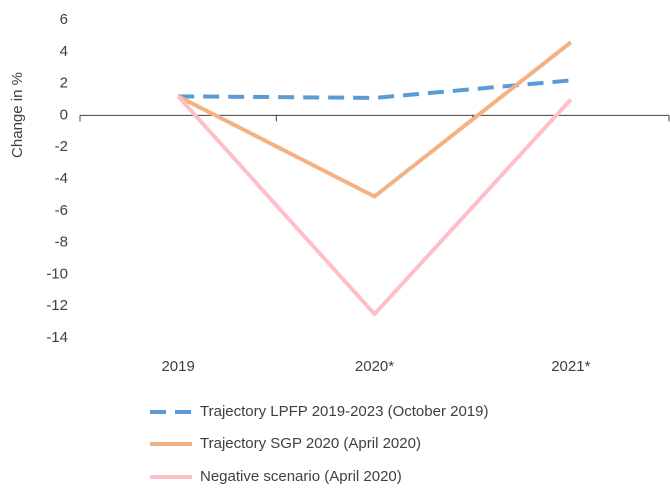 Image resolution: width=670 pixels, height=489 pixels. What do you see at coordinates (570, 366) in the screenshot?
I see `x-tick-label: 2021*` at bounding box center [570, 366].